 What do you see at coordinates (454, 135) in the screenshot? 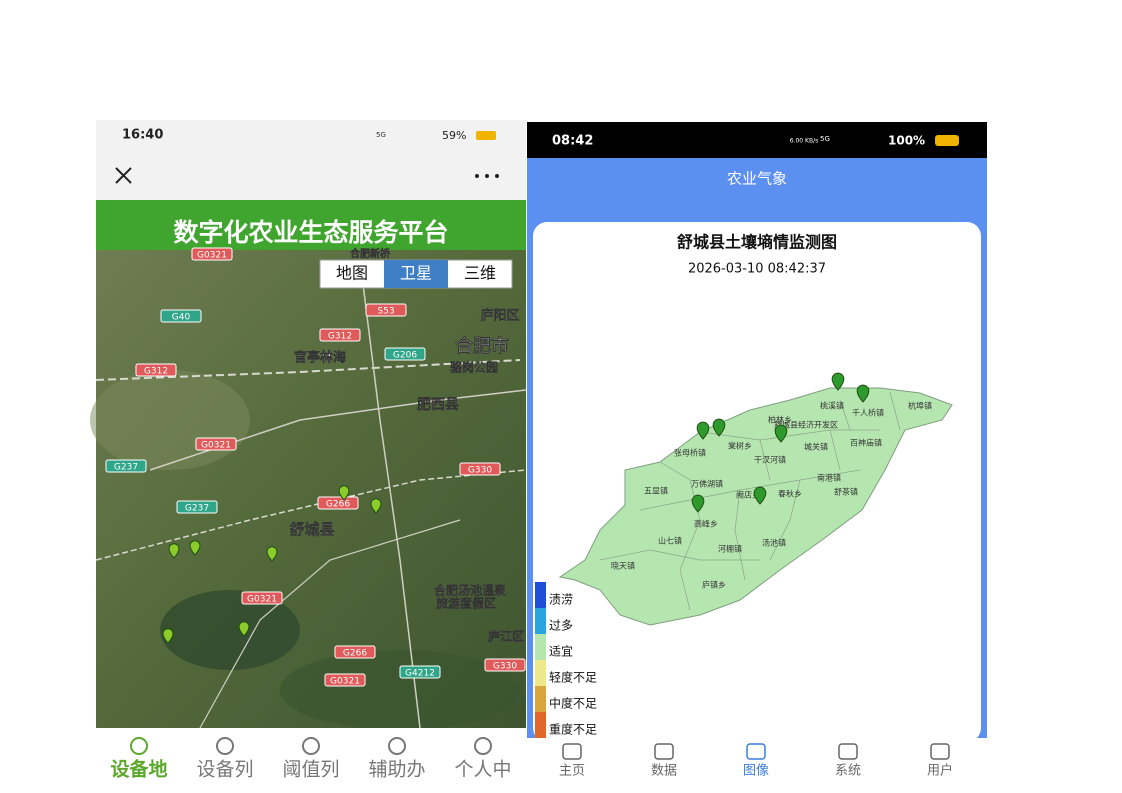
I see `status-battery: 59%` at bounding box center [454, 135].